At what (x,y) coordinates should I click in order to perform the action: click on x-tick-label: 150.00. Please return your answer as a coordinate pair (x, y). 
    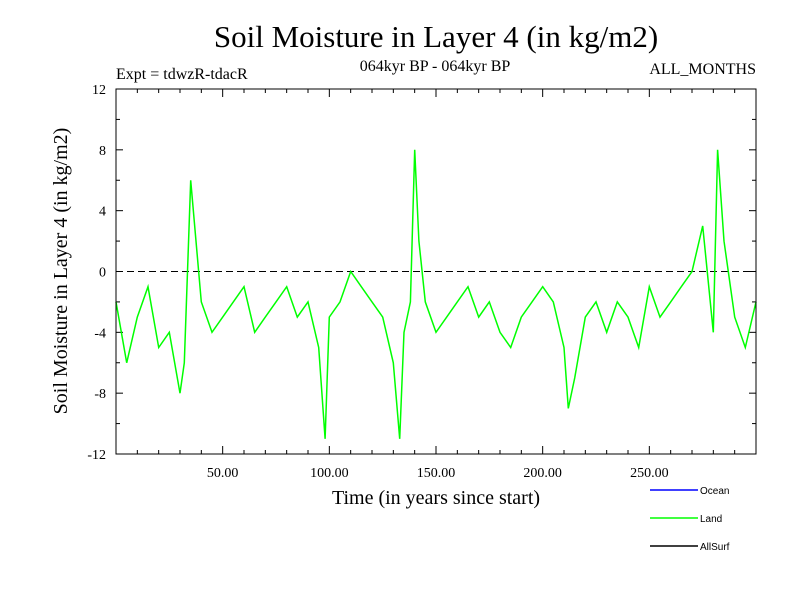
    Looking at the image, I should click on (436, 473).